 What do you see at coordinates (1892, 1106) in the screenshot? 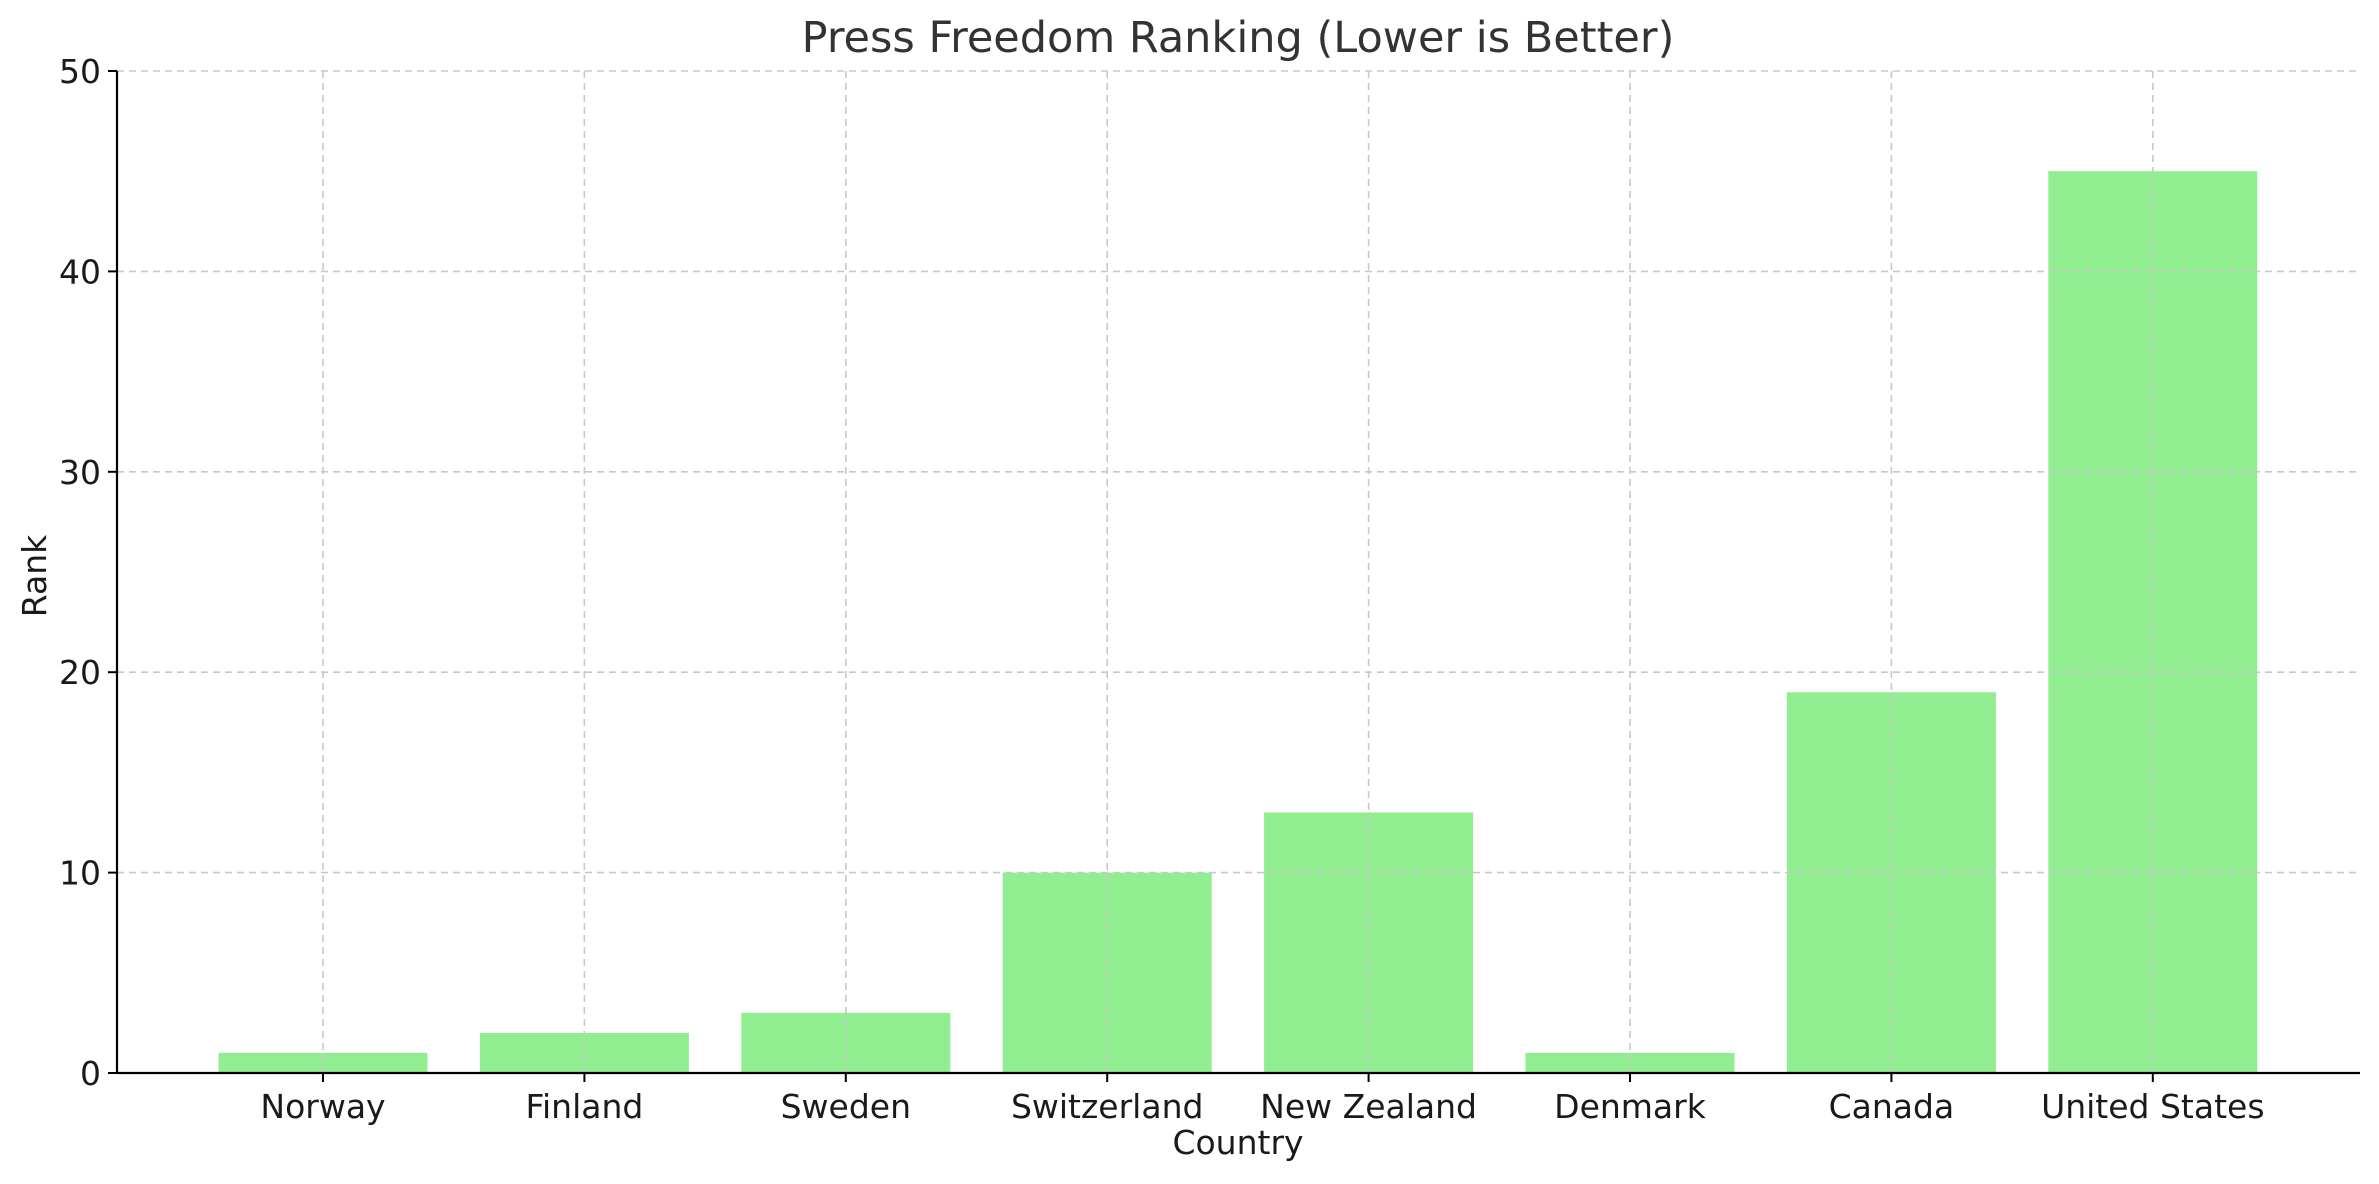
I see `x-tick-label: Canada` at bounding box center [1892, 1106].